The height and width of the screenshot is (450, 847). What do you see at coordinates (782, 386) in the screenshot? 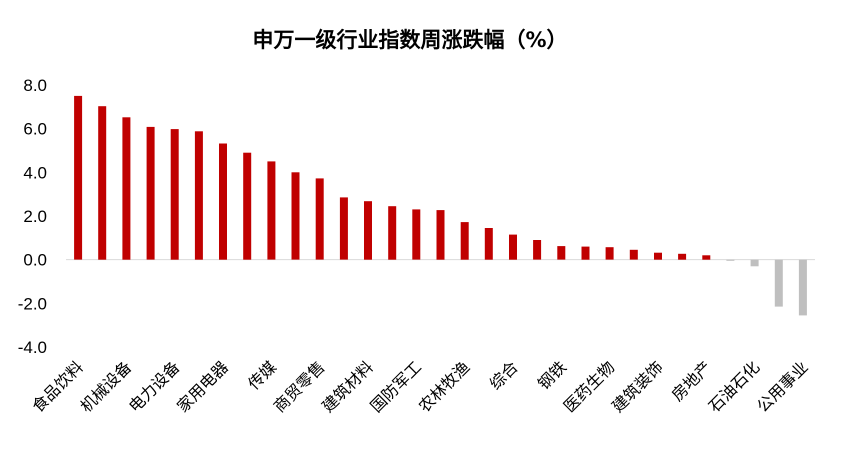
I see `x-tick-label: 公用事业` at bounding box center [782, 386].